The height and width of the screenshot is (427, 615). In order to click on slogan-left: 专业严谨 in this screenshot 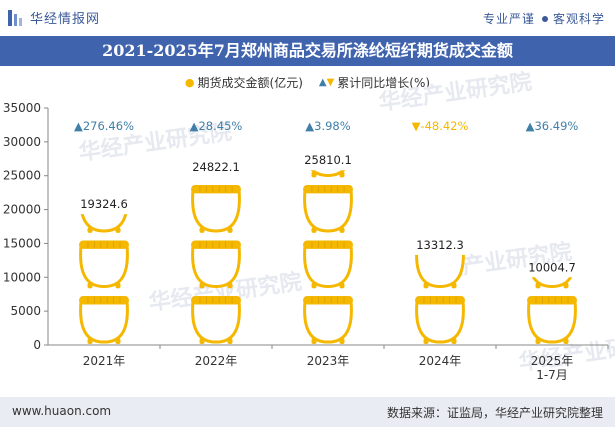, I will do `click(508, 19)`.